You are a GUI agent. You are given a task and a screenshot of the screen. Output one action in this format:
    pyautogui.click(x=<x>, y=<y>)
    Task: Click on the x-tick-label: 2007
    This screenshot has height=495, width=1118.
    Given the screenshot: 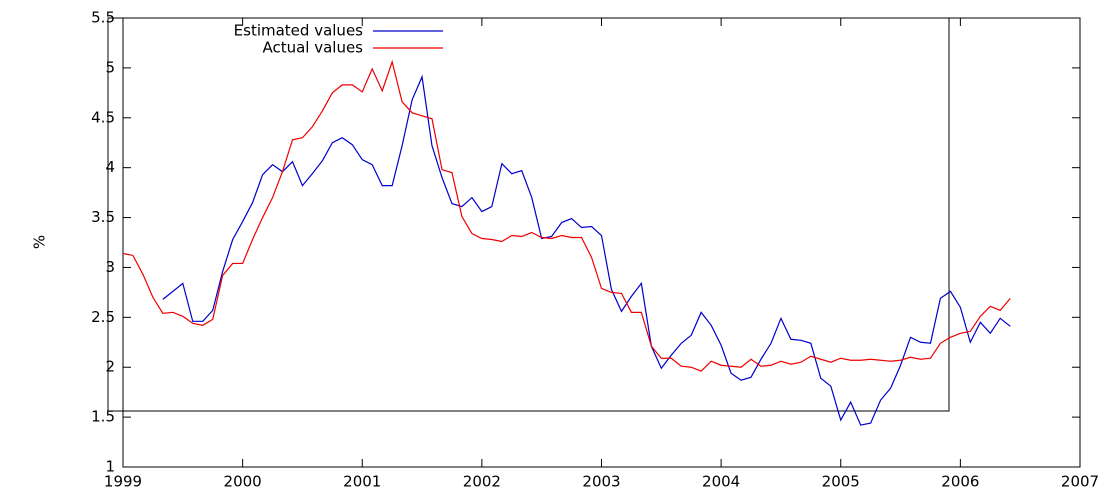 What is the action you would take?
    pyautogui.click(x=1080, y=482)
    